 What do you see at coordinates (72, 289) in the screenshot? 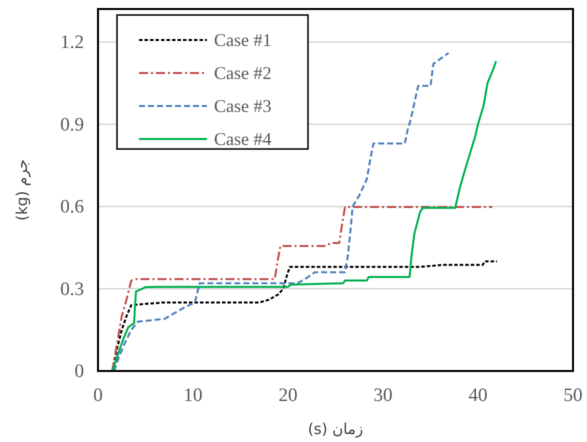
I see `y-tick-label: 0.3` at bounding box center [72, 289].